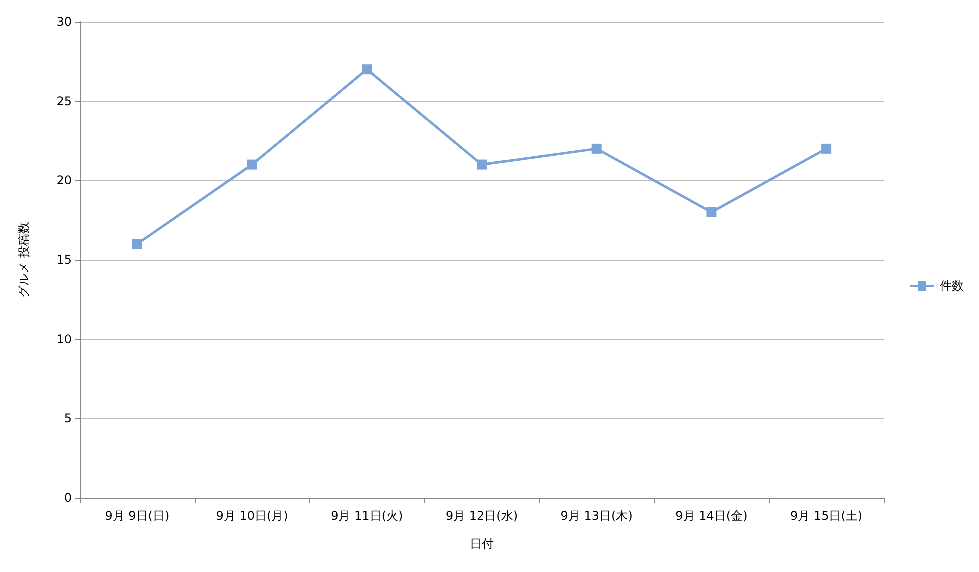 The height and width of the screenshot is (572, 979). What do you see at coordinates (64, 260) in the screenshot?
I see `y-tick-label: 15` at bounding box center [64, 260].